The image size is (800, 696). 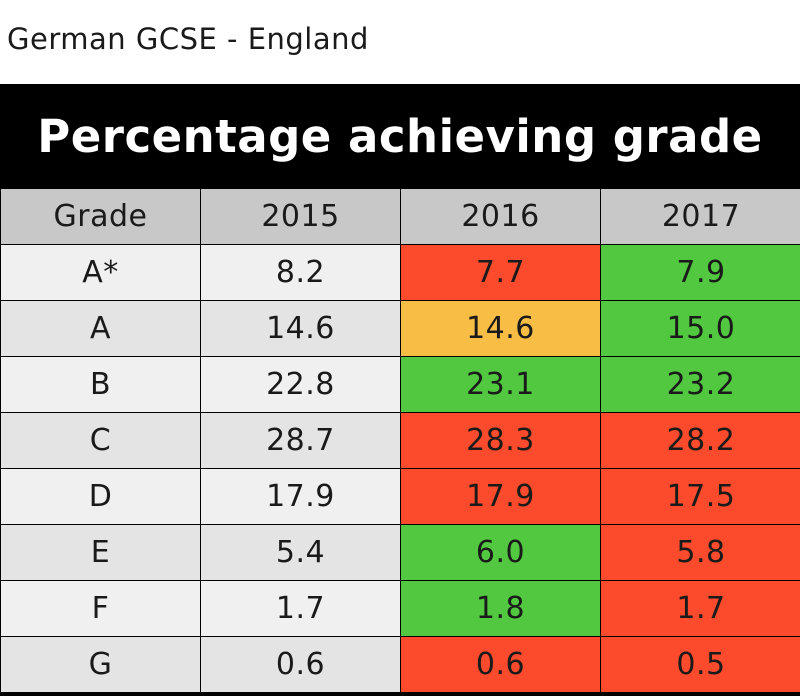 What do you see at coordinates (100, 216) in the screenshot?
I see `header-grade: Grade` at bounding box center [100, 216].